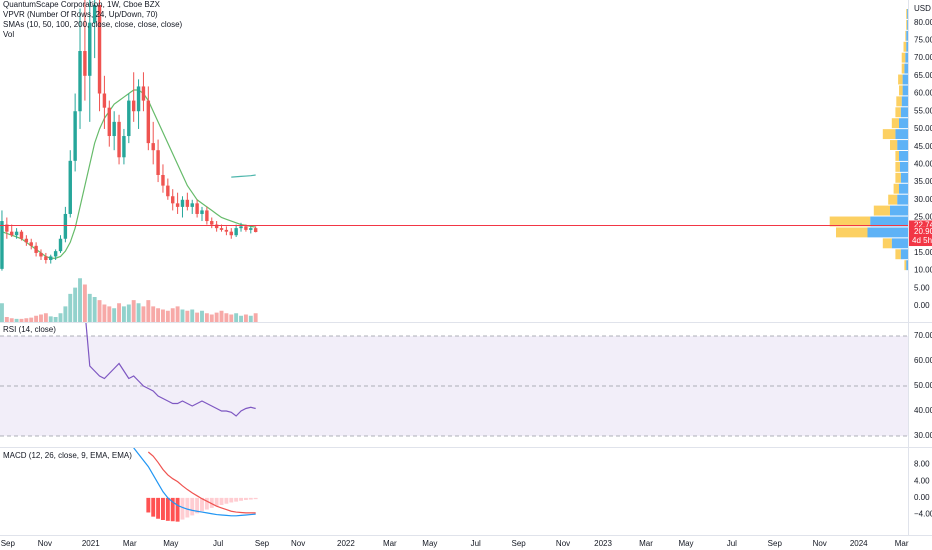 The image size is (932, 550). I want to click on x-tick-label: 2023, so click(603, 543).